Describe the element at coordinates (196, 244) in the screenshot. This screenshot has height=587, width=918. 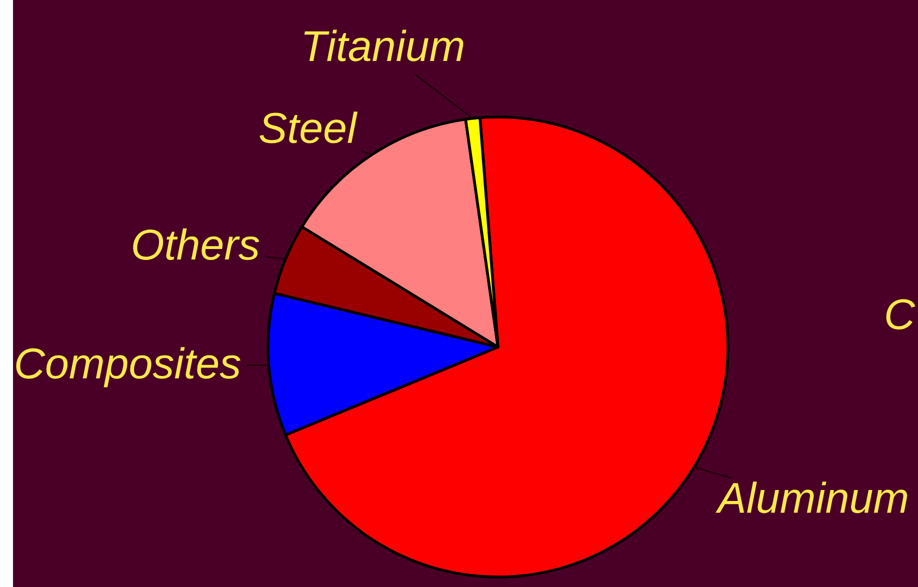
I see `slice-label: Others` at that location.